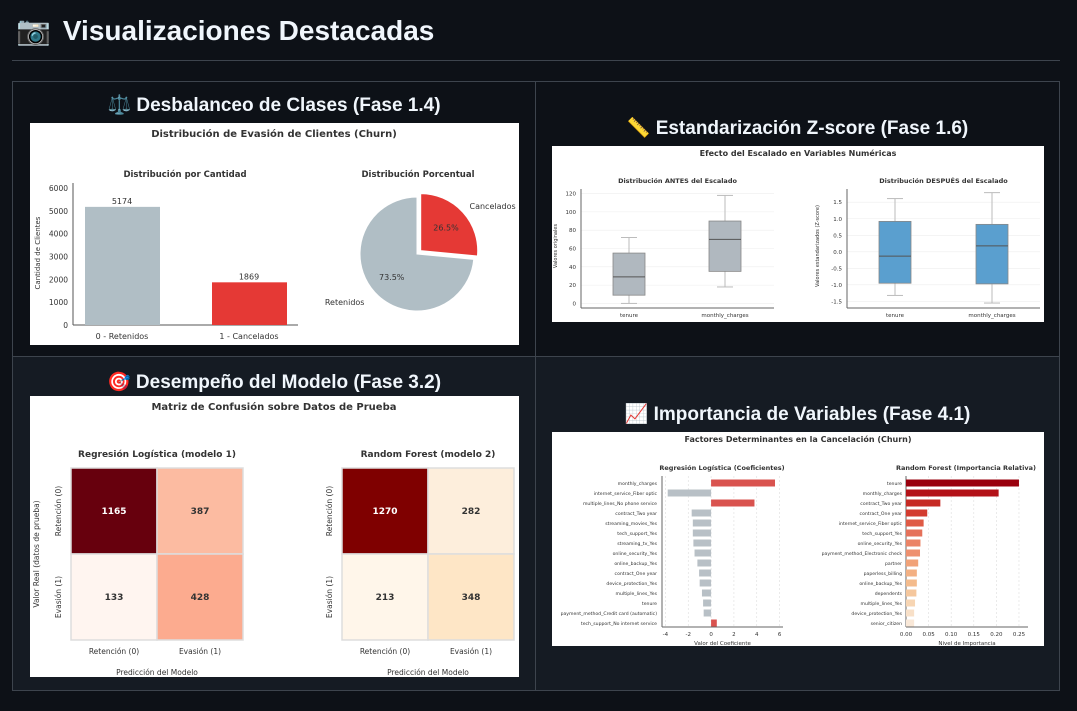 The image size is (1077, 711). What do you see at coordinates (113, 512) in the screenshot?
I see `cell-value: 1165` at bounding box center [113, 512].